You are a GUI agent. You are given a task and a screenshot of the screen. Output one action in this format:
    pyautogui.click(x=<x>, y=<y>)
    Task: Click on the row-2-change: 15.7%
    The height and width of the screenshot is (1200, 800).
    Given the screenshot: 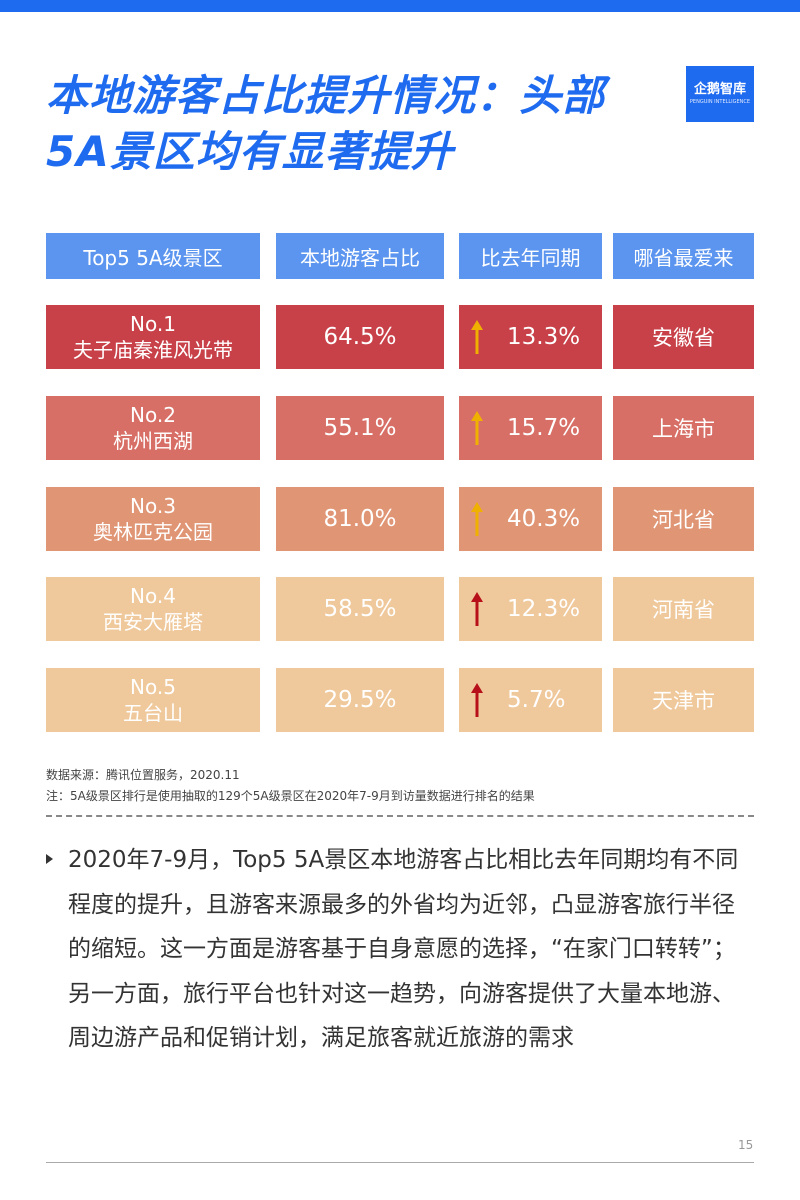 What is the action you would take?
    pyautogui.click(x=544, y=428)
    